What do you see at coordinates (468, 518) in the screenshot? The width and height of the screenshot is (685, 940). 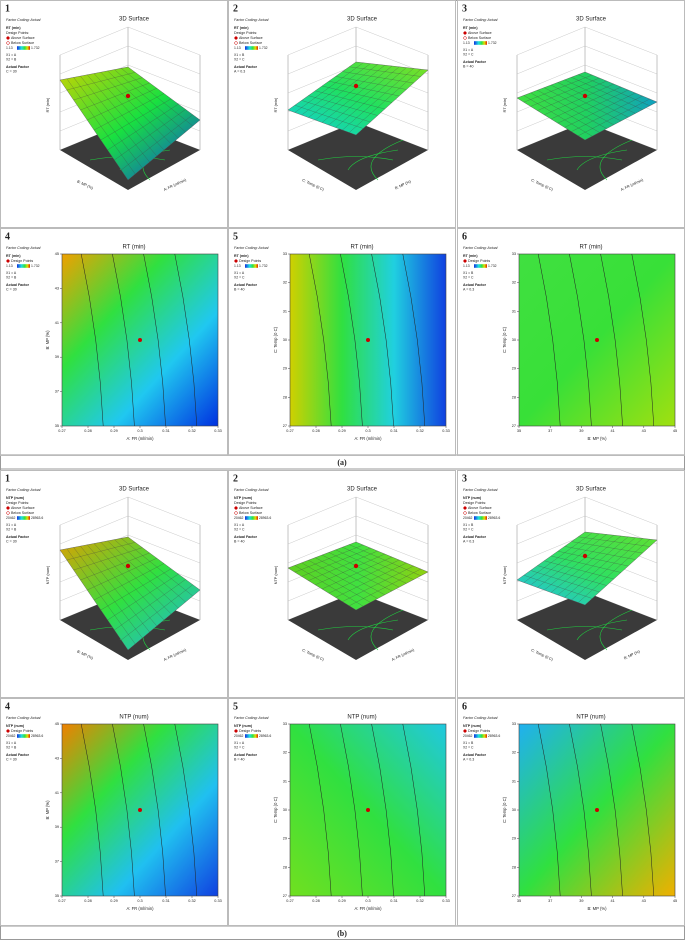 I see `range-low: 20462` at bounding box center [468, 518].